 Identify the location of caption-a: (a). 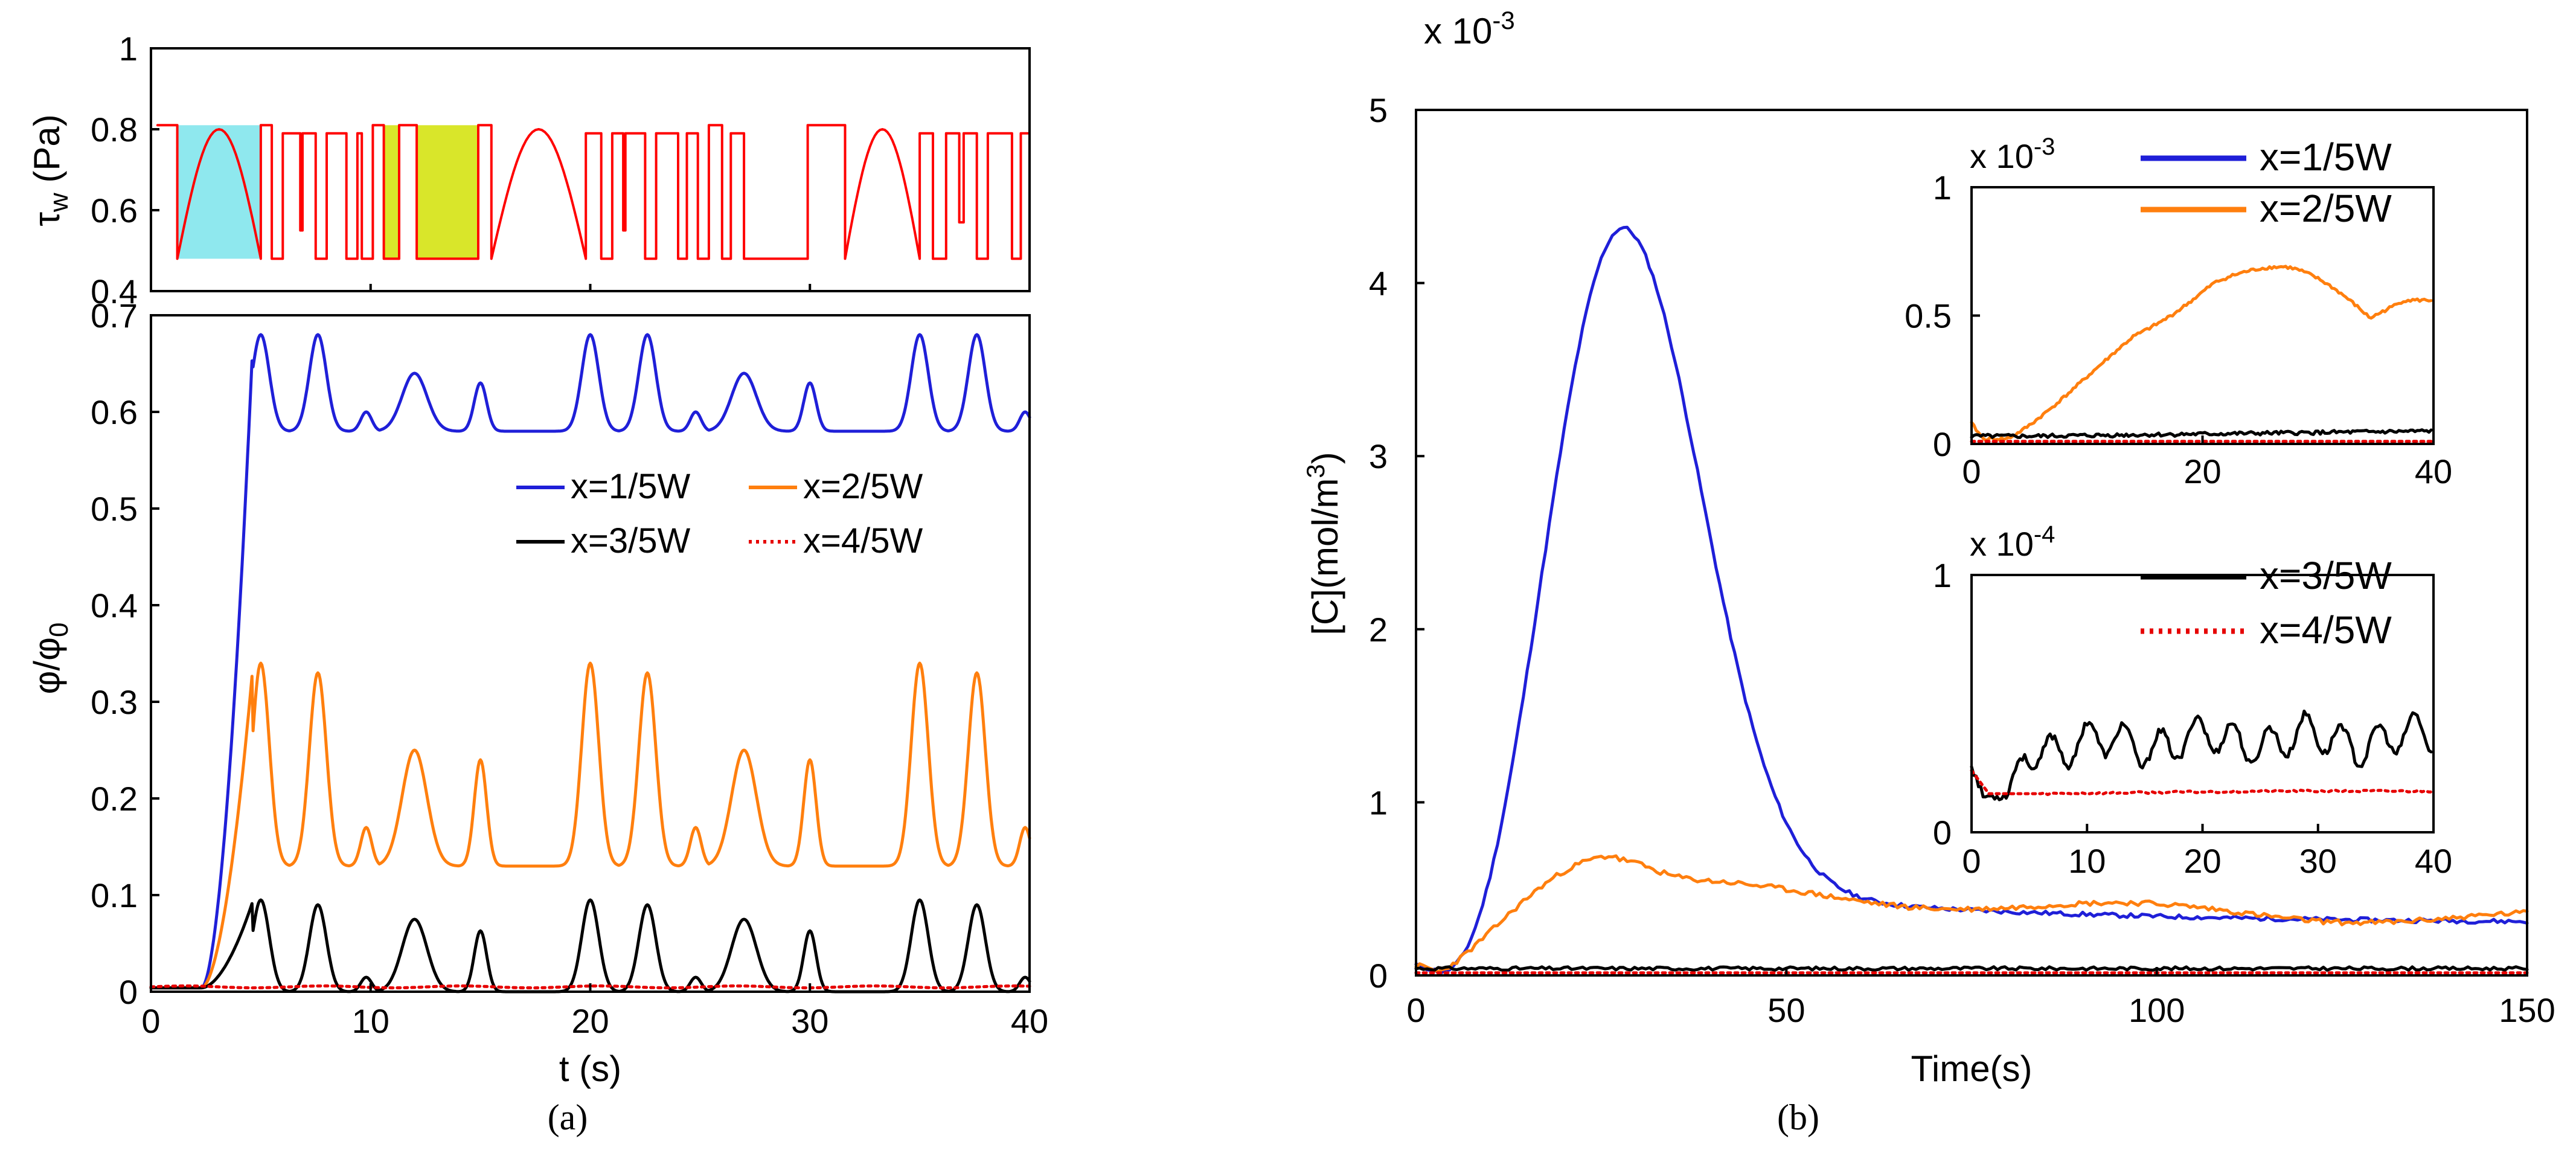
(568, 1117).